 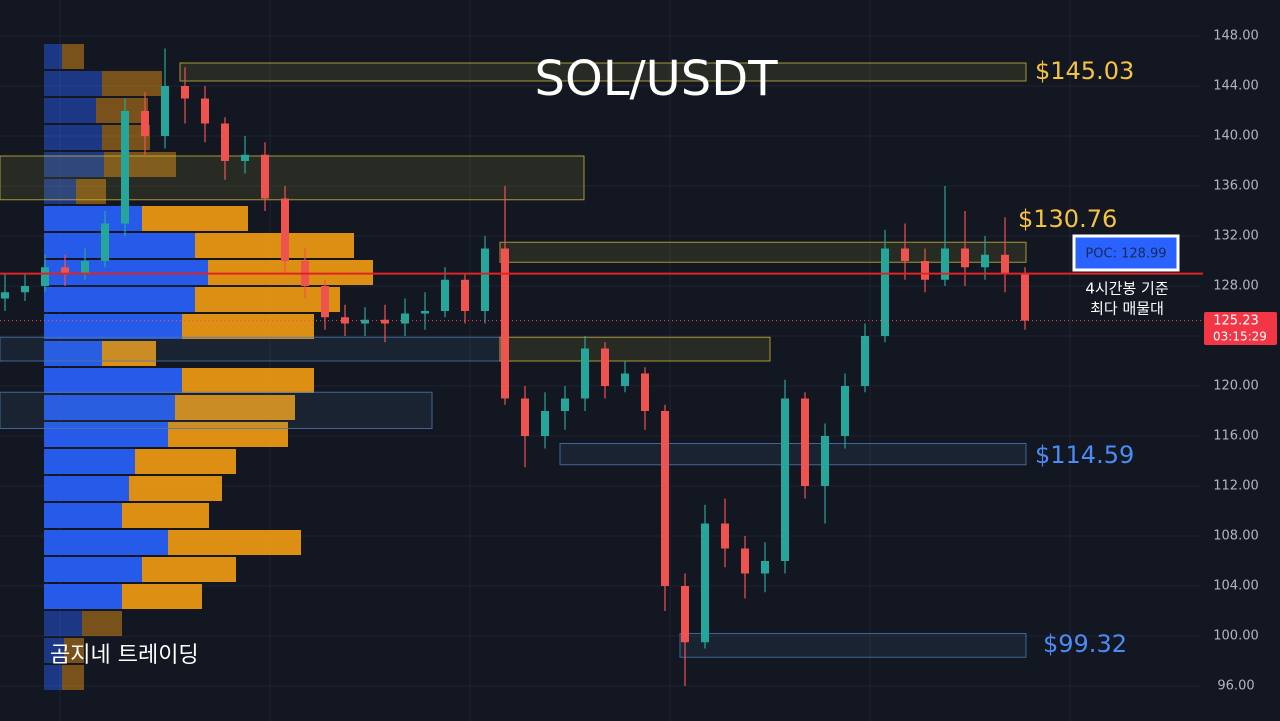 I want to click on price-tag, so click(x=1240, y=328).